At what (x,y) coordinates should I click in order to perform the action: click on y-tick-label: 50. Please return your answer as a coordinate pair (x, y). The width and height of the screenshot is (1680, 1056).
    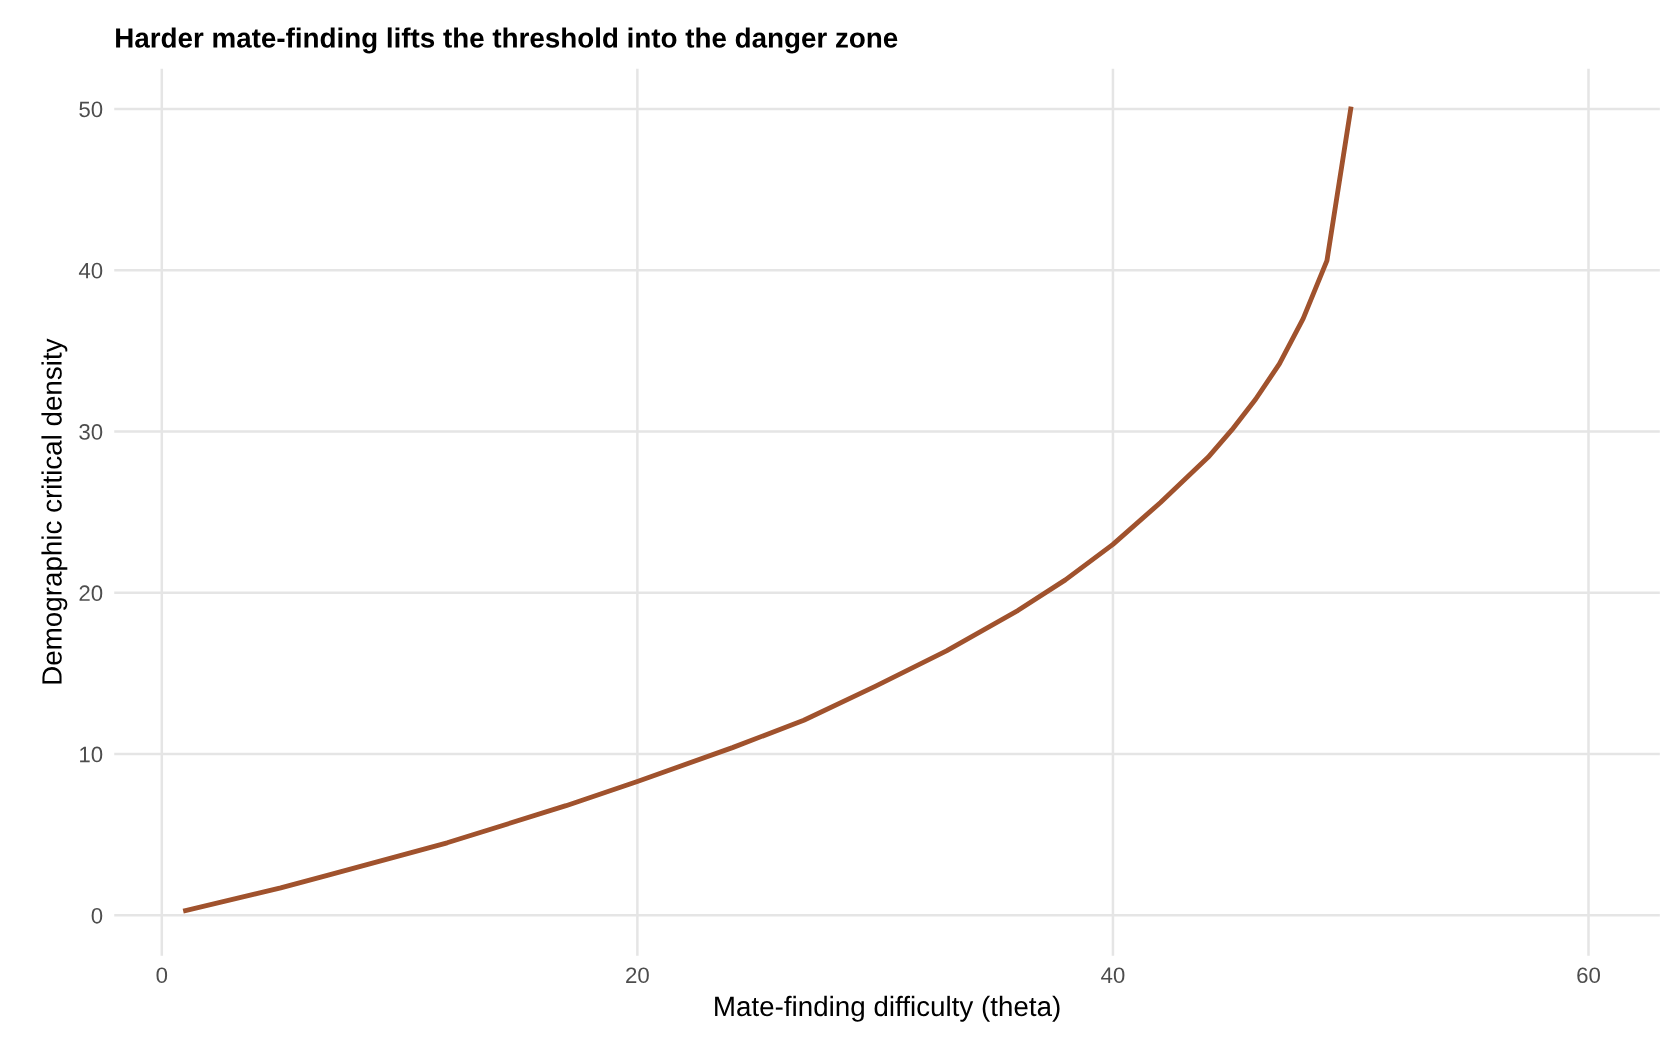
    Looking at the image, I should click on (91, 109).